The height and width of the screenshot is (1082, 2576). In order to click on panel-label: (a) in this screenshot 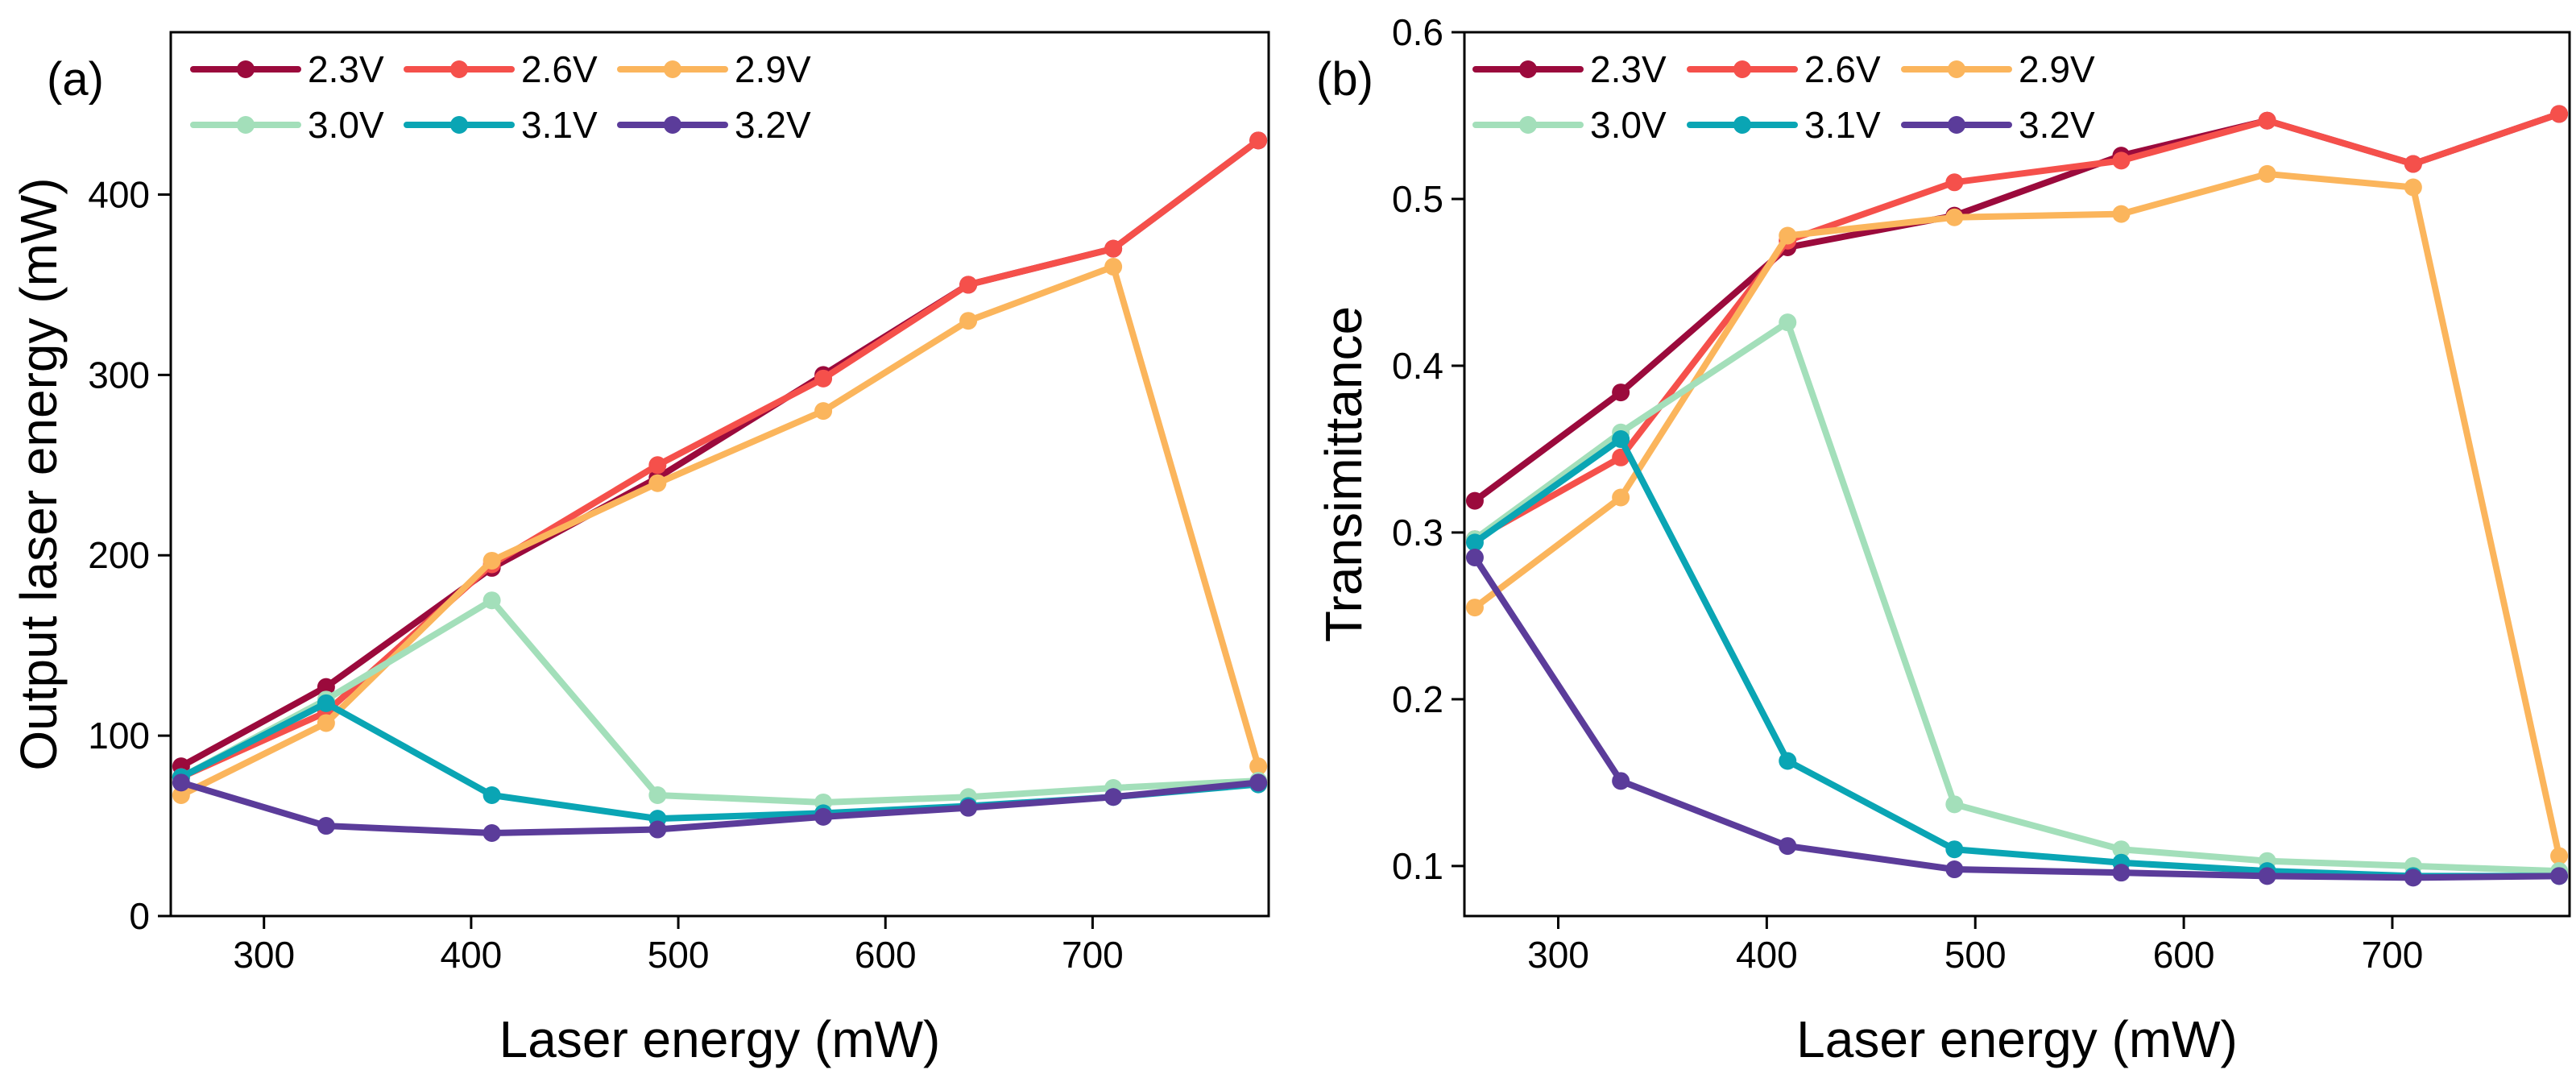, I will do `click(75, 79)`.